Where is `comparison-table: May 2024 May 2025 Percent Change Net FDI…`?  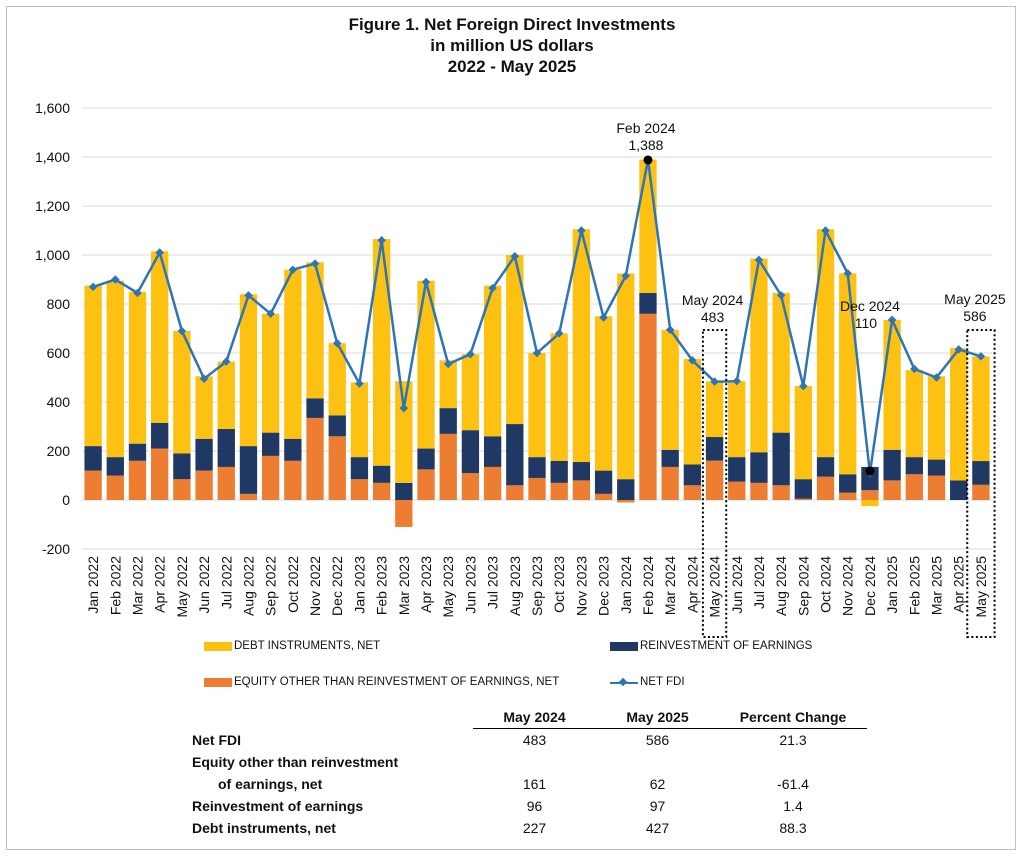
comparison-table: May 2024 May 2025 Percent Change Net FDI… is located at coordinates (529, 772).